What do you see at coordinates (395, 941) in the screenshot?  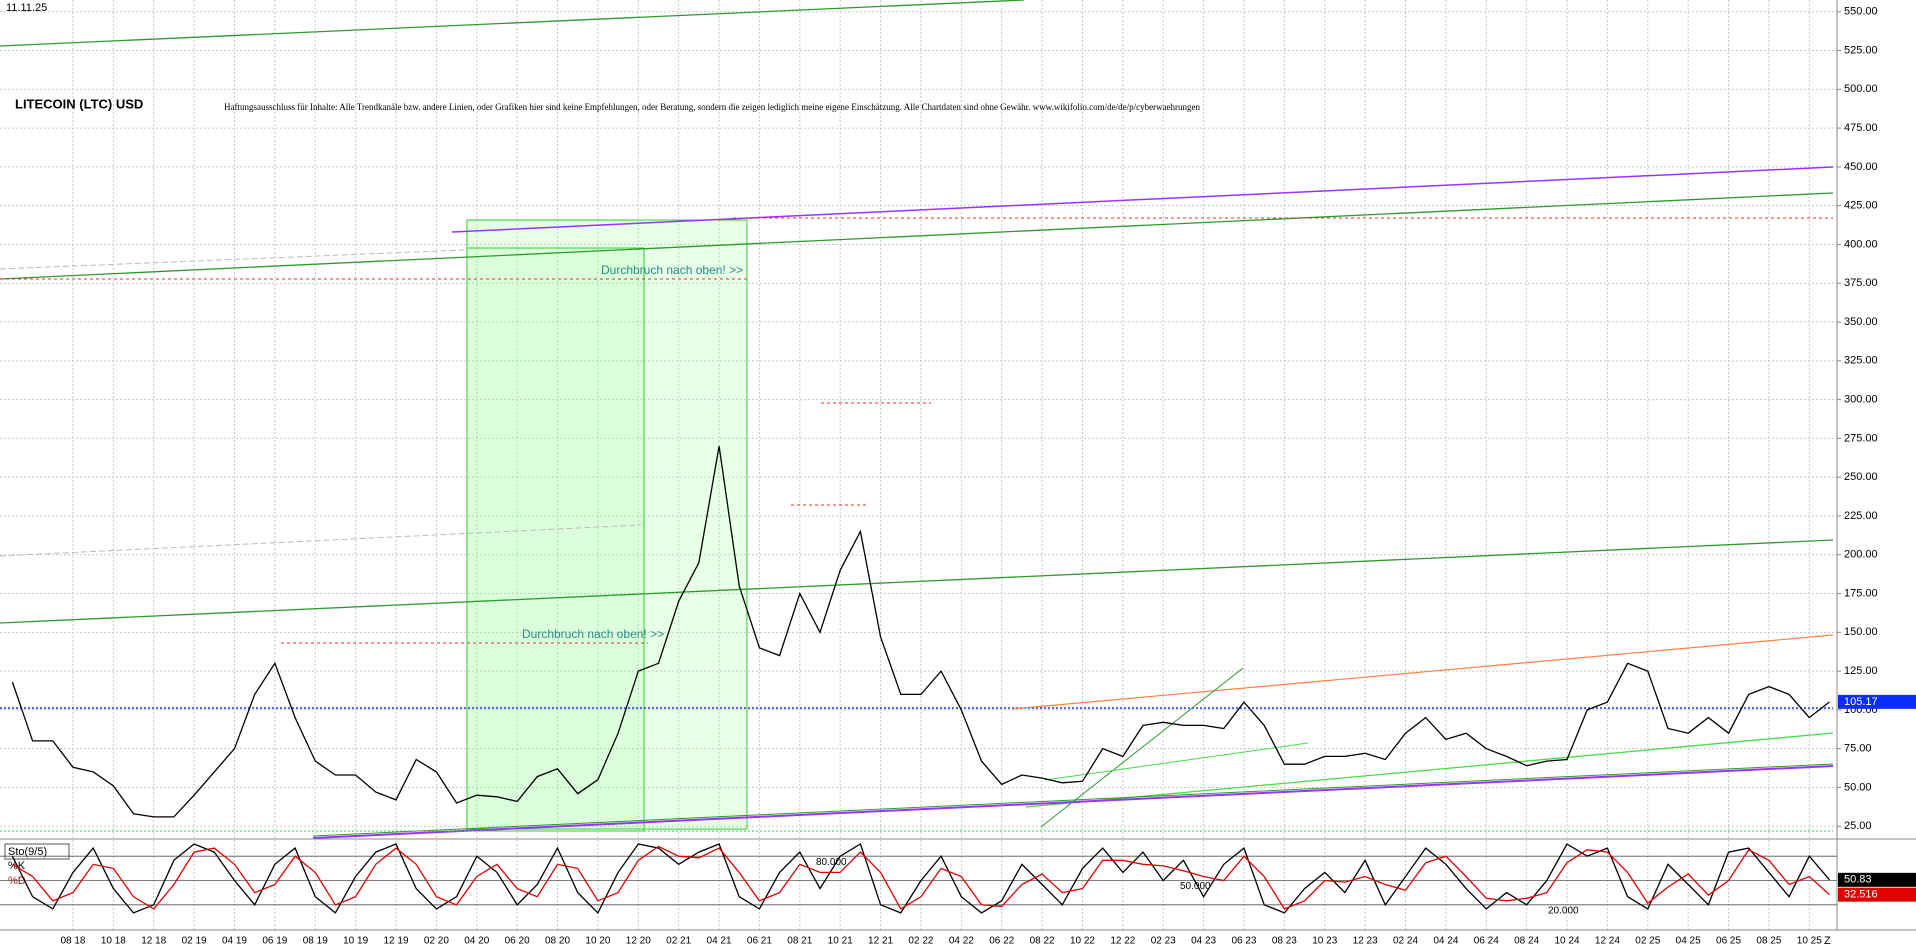 I see `x-tick-label: 12 19` at bounding box center [395, 941].